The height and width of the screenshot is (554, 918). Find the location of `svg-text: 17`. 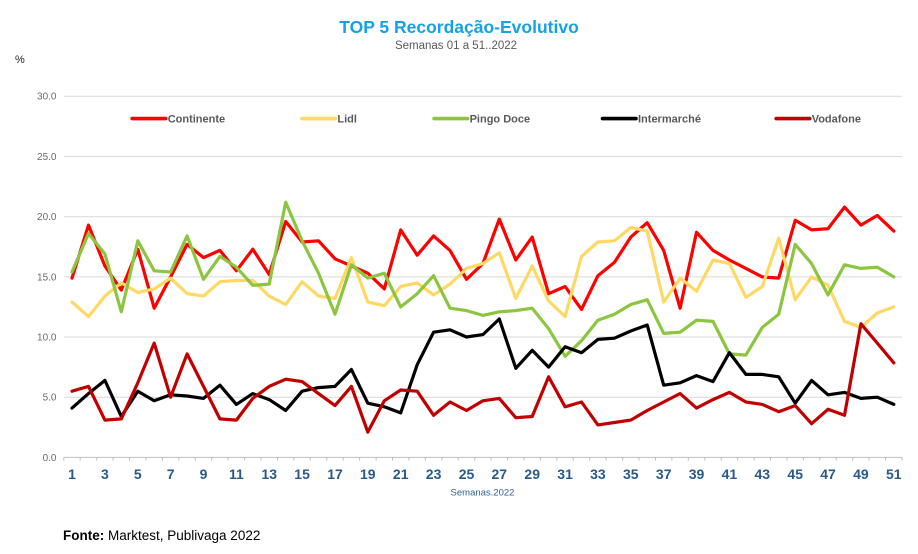

svg-text: 17 is located at coordinates (335, 474).